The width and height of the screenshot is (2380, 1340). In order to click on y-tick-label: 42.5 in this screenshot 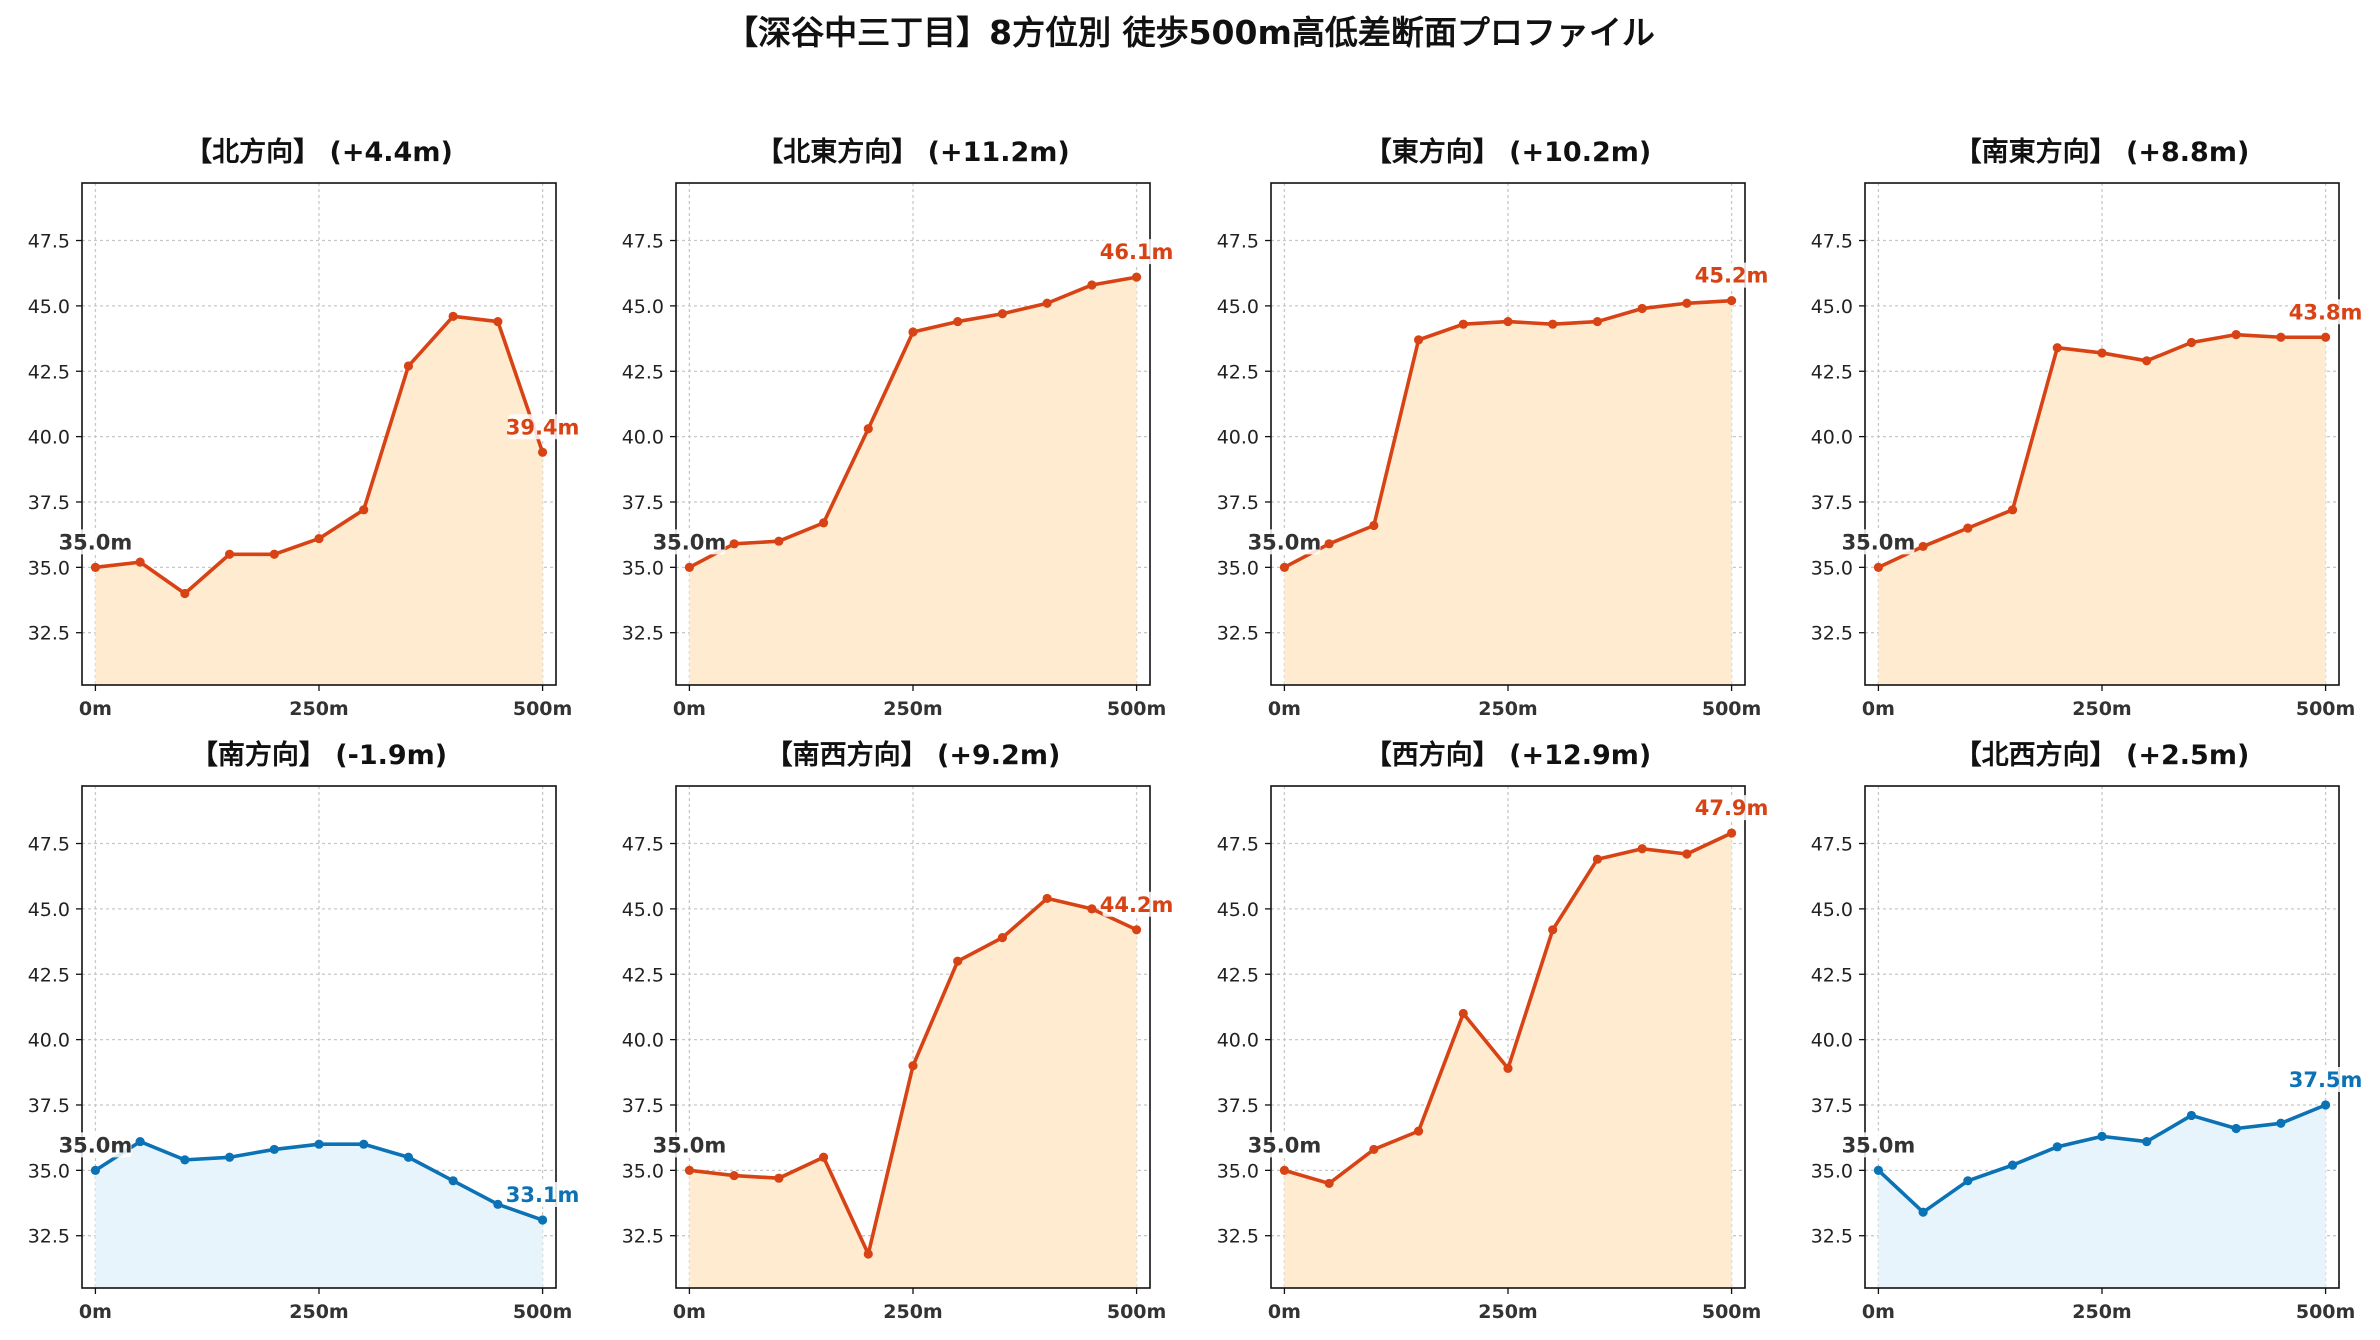, I will do `click(1238, 975)`.